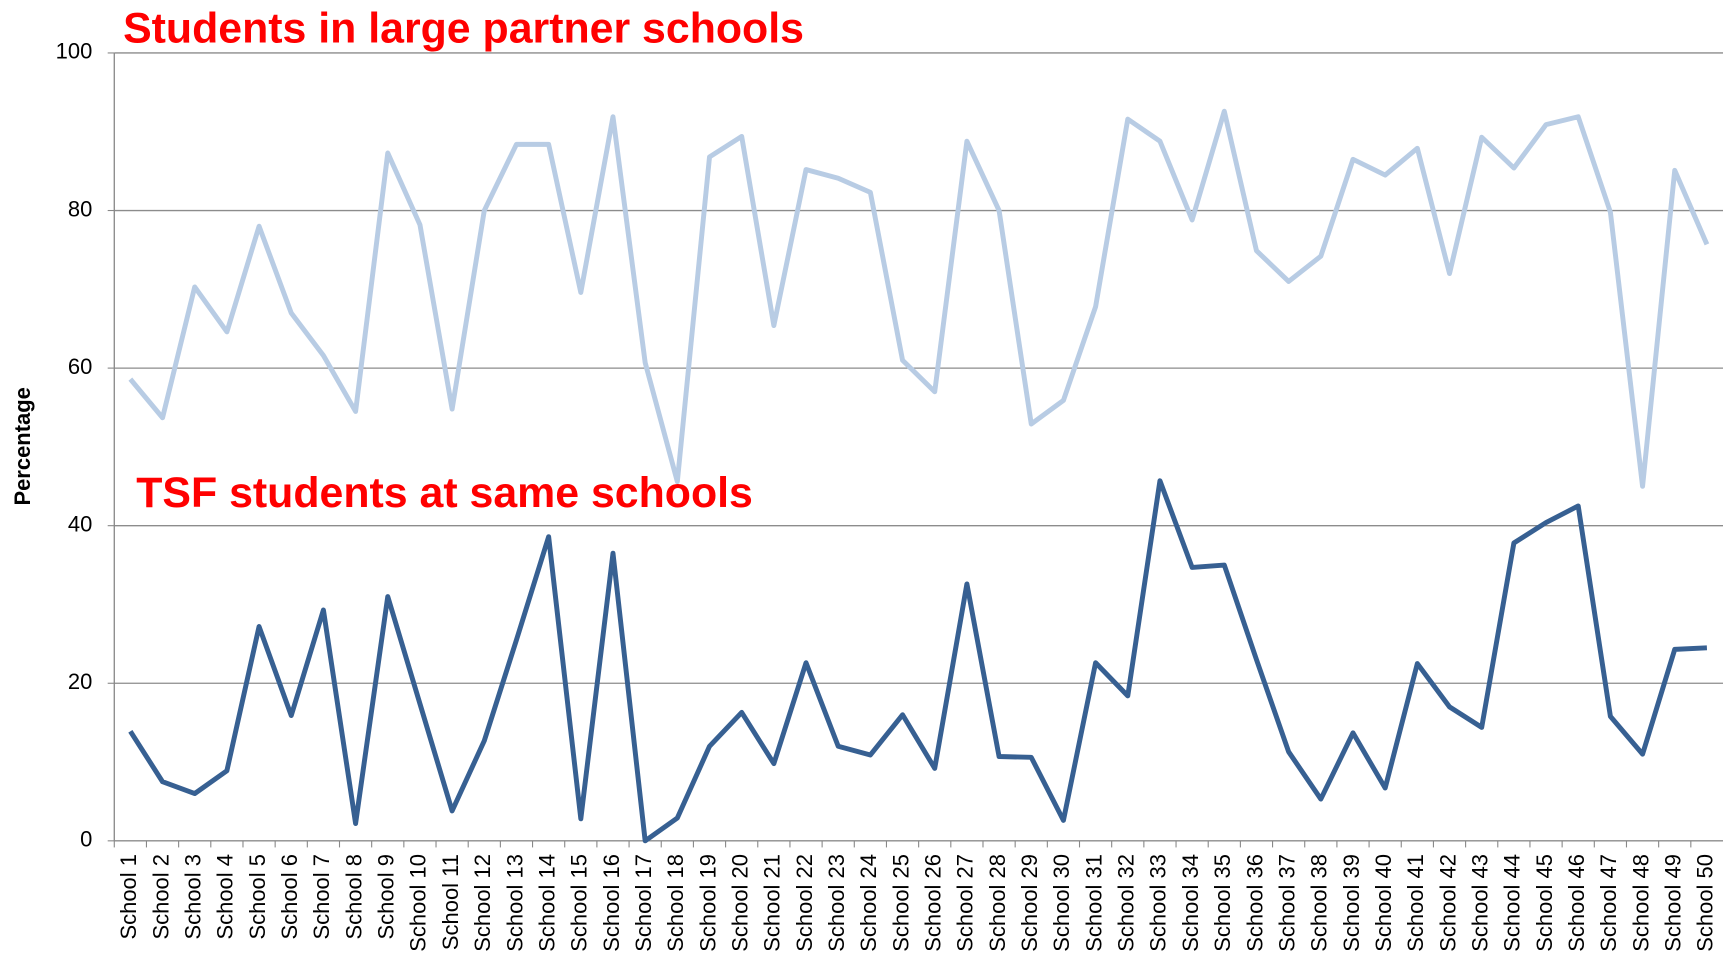 This screenshot has height=979, width=1723. I want to click on x-tick-label: School 23, so click(836, 903).